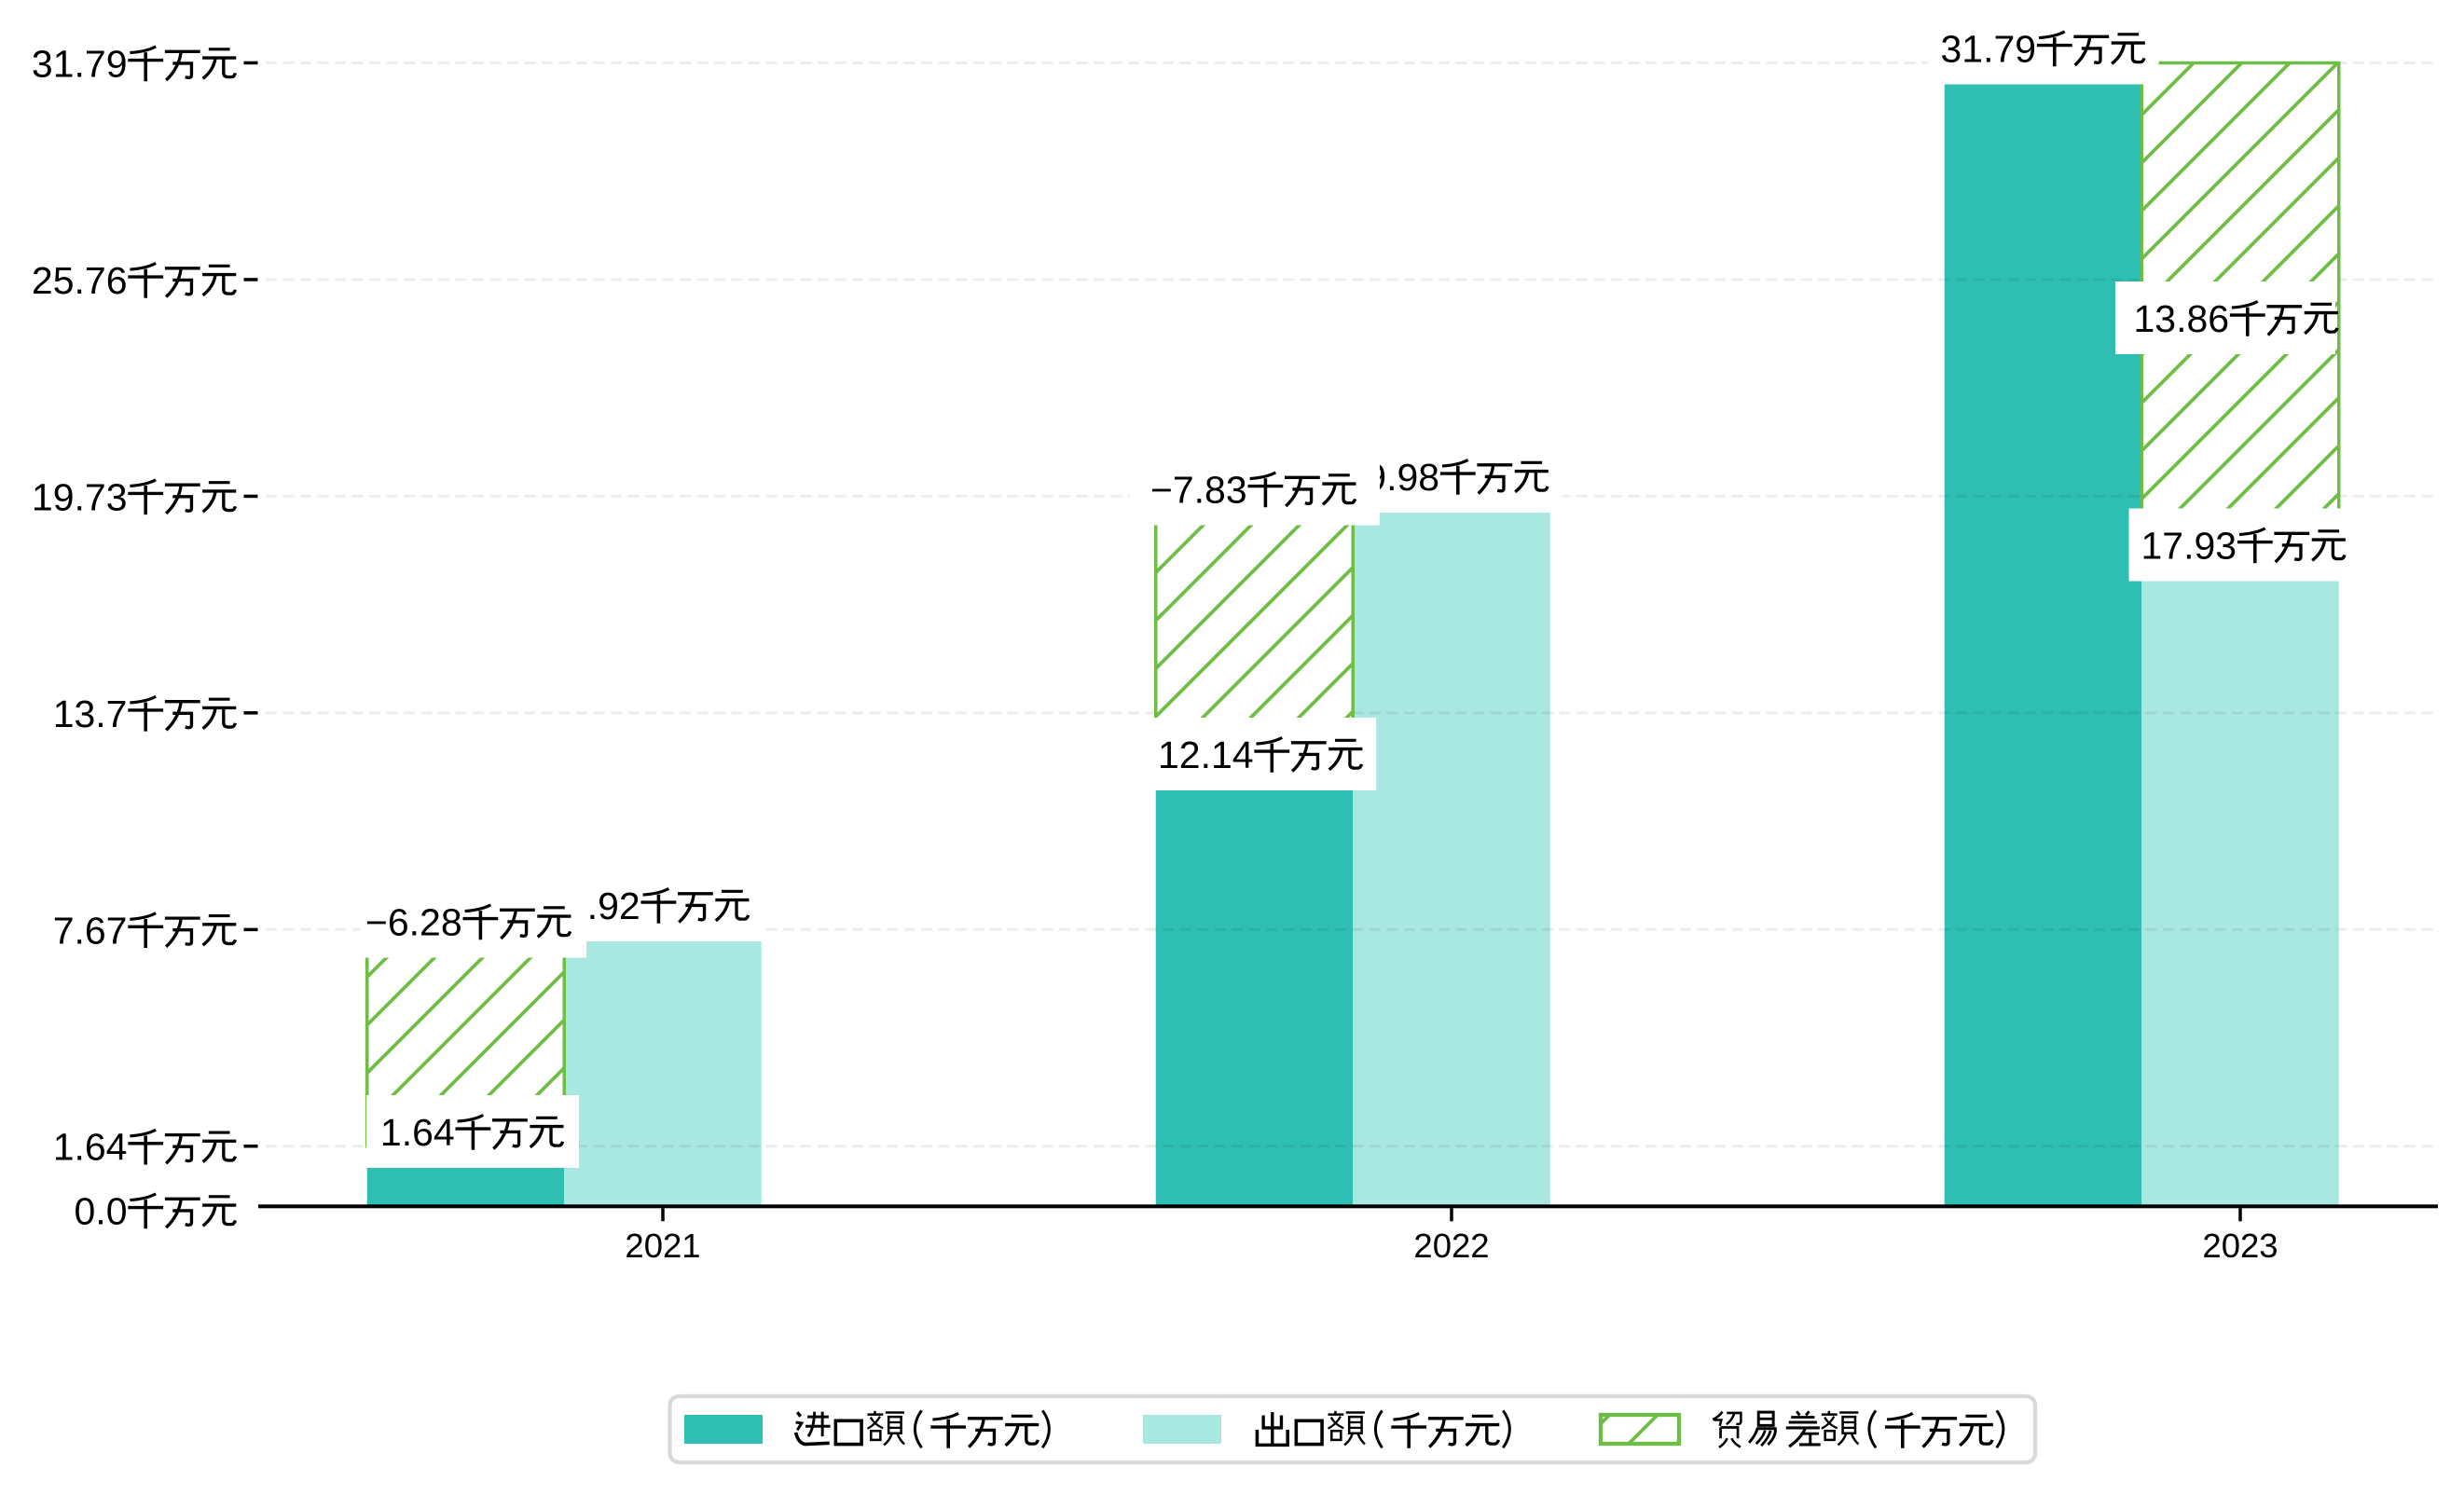 The height and width of the screenshot is (1495, 2464). I want to click on svg-text: 25.76, so click(80, 280).